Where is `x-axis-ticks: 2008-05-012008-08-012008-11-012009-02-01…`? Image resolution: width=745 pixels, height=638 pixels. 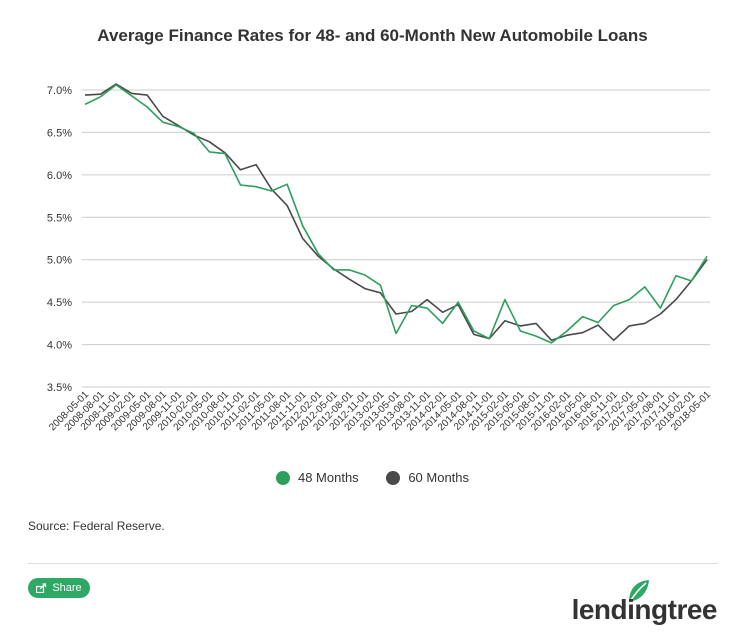 x-axis-ticks: 2008-05-012008-08-012008-11-012009-02-01… is located at coordinates (380, 411).